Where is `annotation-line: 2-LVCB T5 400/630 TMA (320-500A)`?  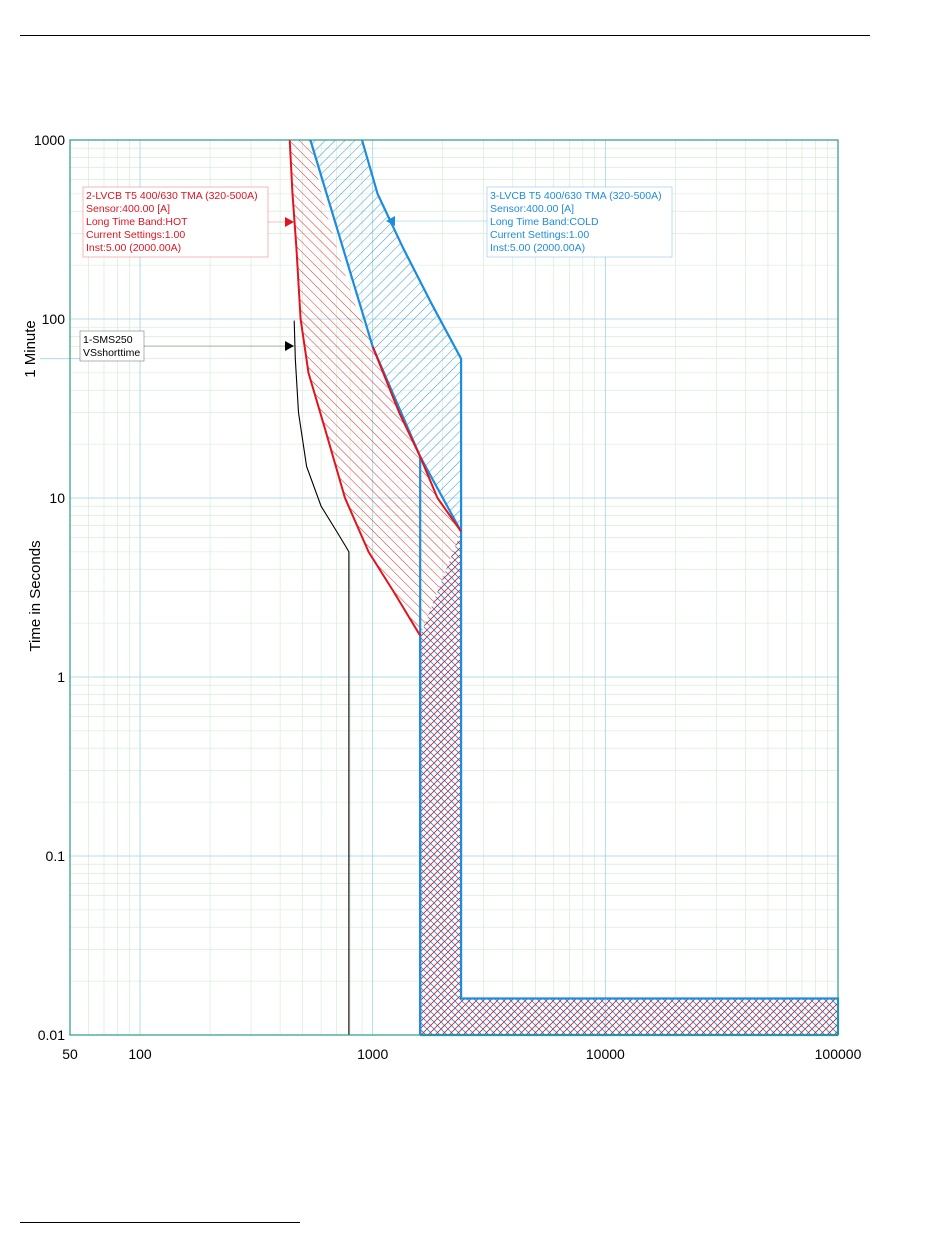
annotation-line: 2-LVCB T5 400/630 TMA (320-500A) is located at coordinates (172, 196).